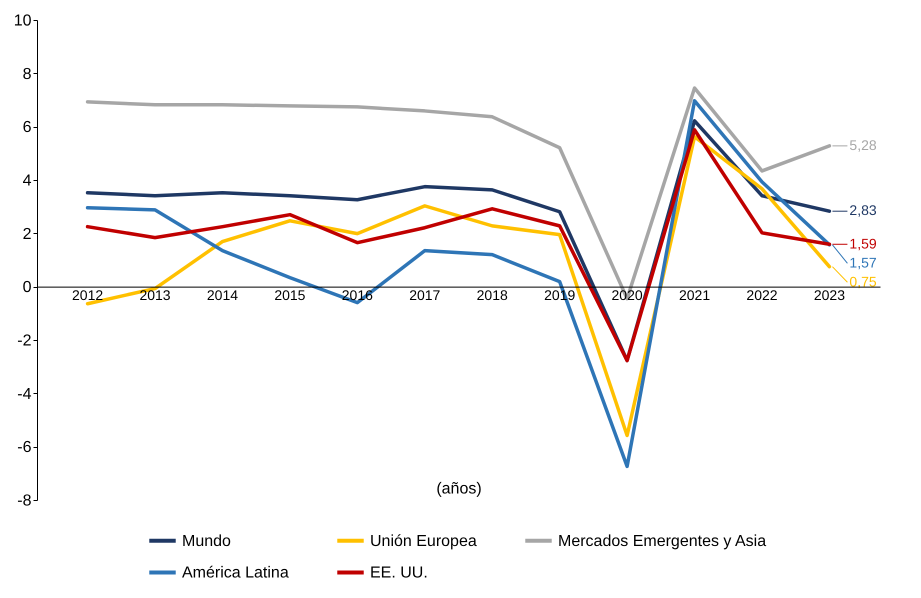 The height and width of the screenshot is (598, 921). Describe the element at coordinates (207, 541) in the screenshot. I see `legend-label: Mundo` at that location.